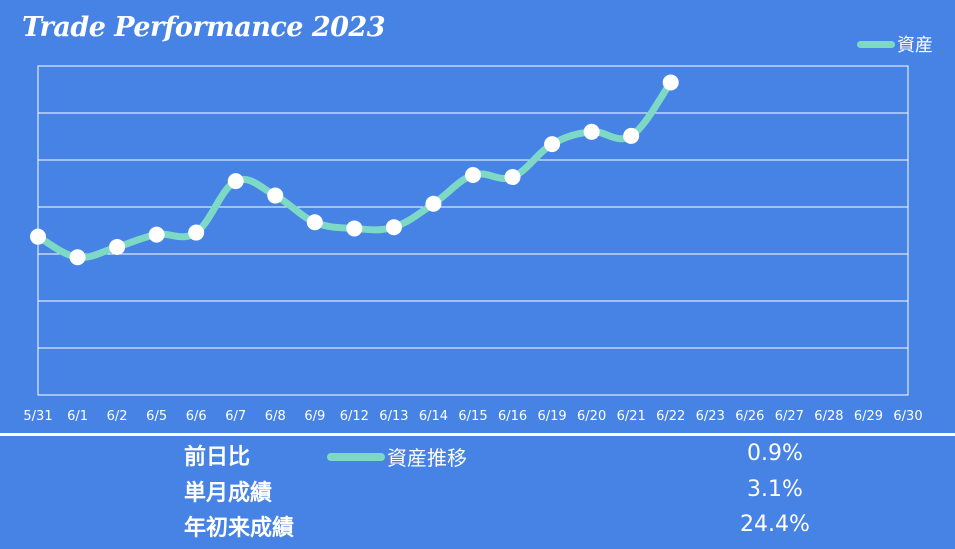 The width and height of the screenshot is (955, 549). I want to click on stat-value-daily: 0.9%, so click(775, 453).